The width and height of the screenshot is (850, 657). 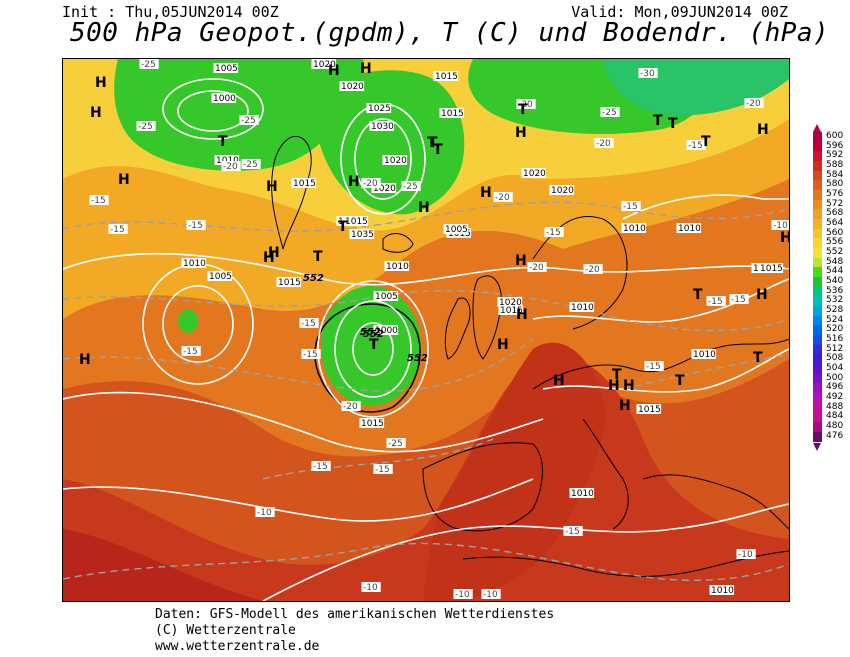 What do you see at coordinates (830, 301) in the screenshot?
I see `legend-level-532: 532` at bounding box center [830, 301].